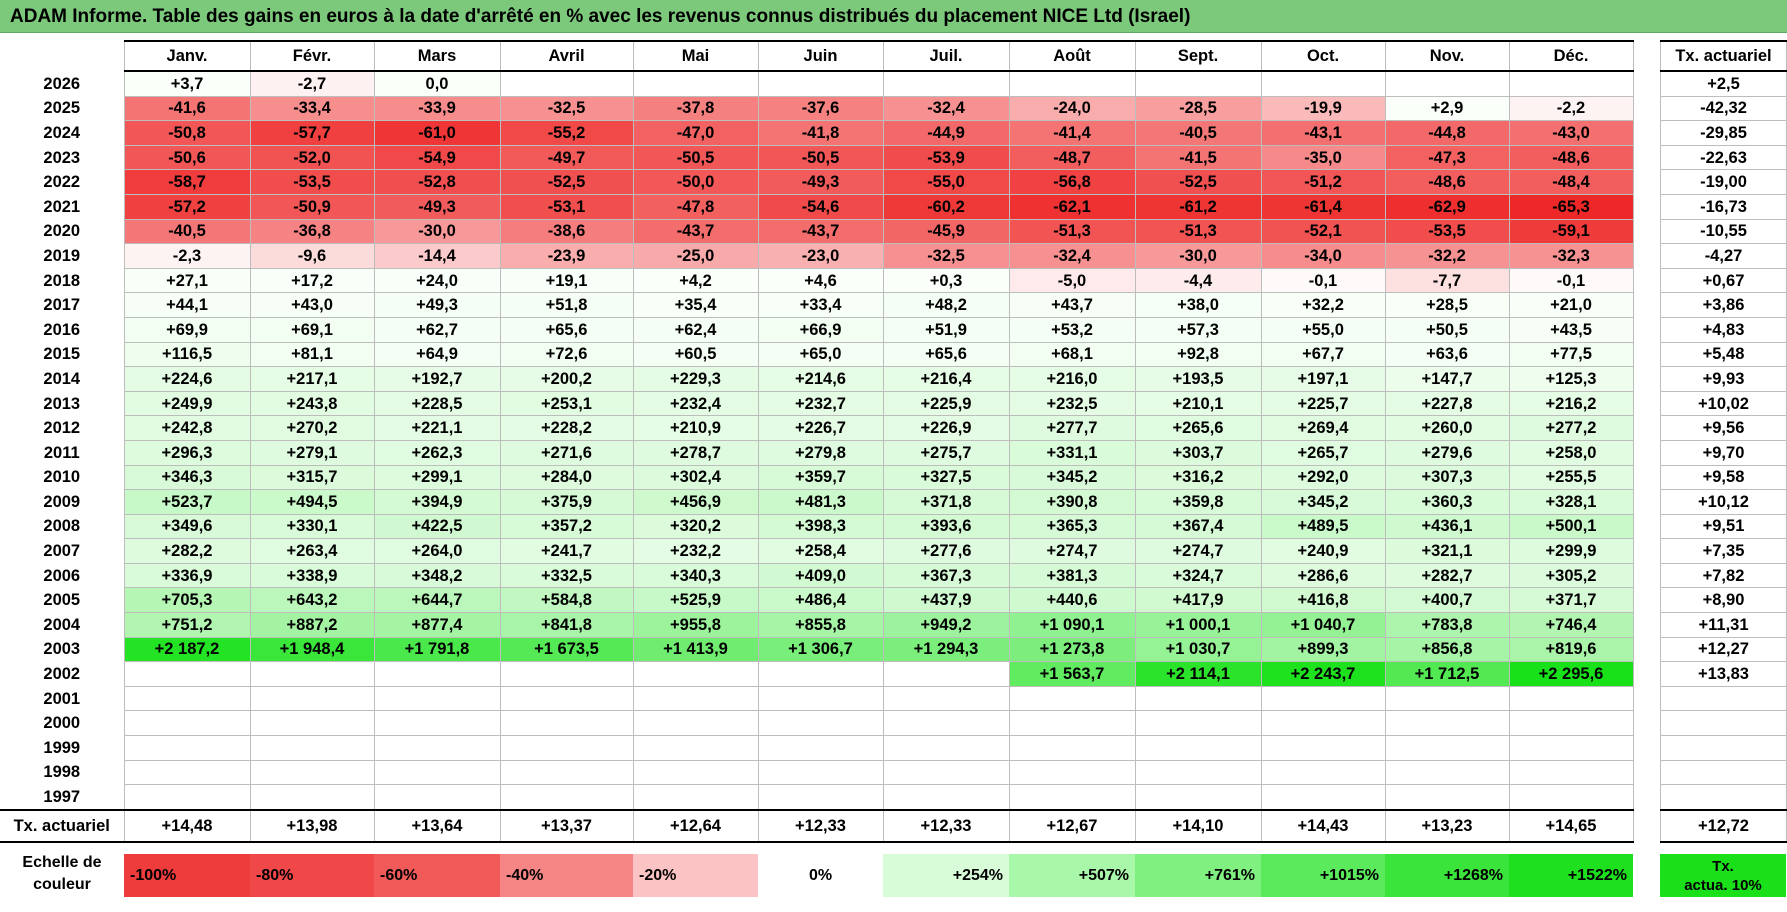  What do you see at coordinates (1447, 108) in the screenshot?
I see `gain-cell: +2,9` at bounding box center [1447, 108].